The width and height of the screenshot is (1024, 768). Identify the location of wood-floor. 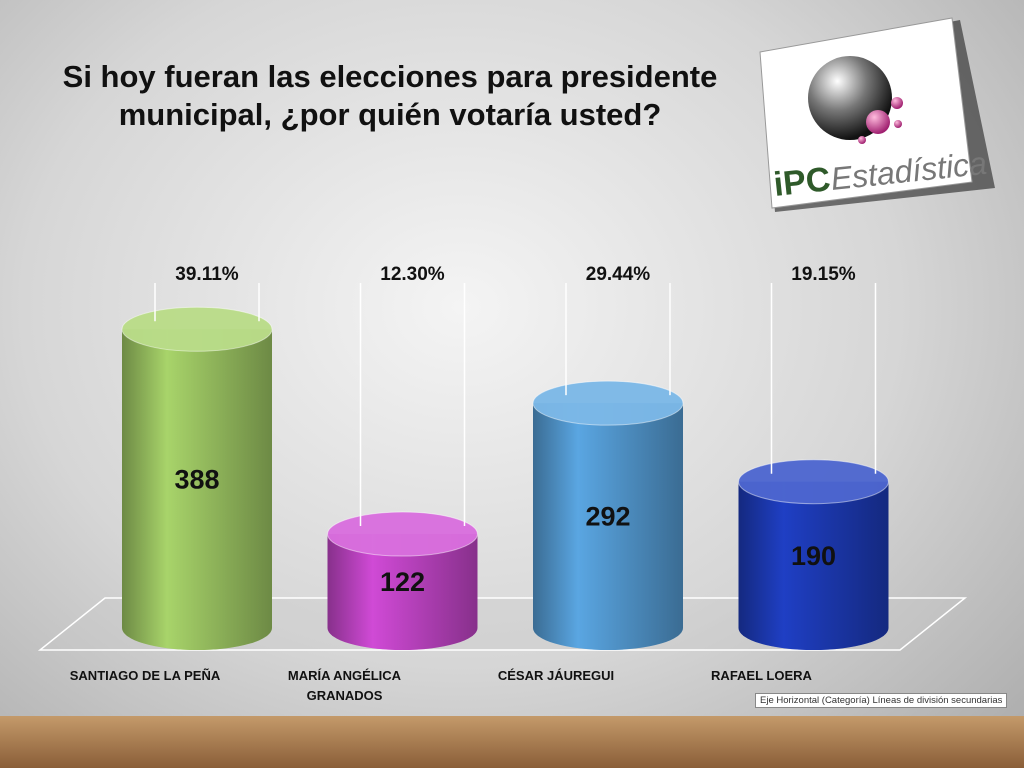
(512, 742).